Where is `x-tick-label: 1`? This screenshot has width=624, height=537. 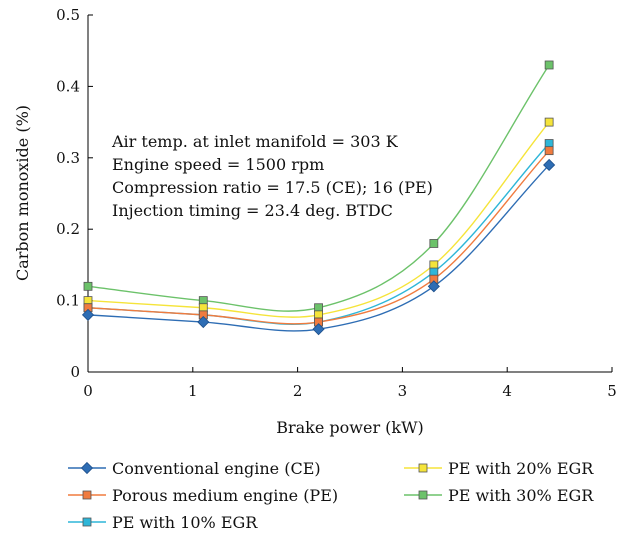 x-tick-label: 1 is located at coordinates (193, 391).